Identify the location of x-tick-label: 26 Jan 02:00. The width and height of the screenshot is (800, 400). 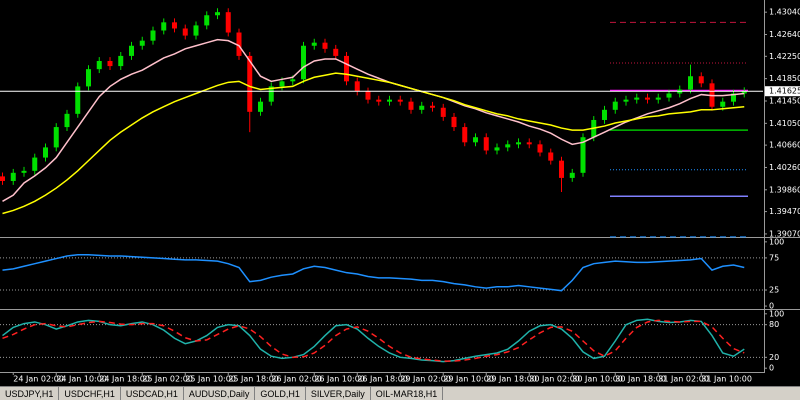
(296, 379).